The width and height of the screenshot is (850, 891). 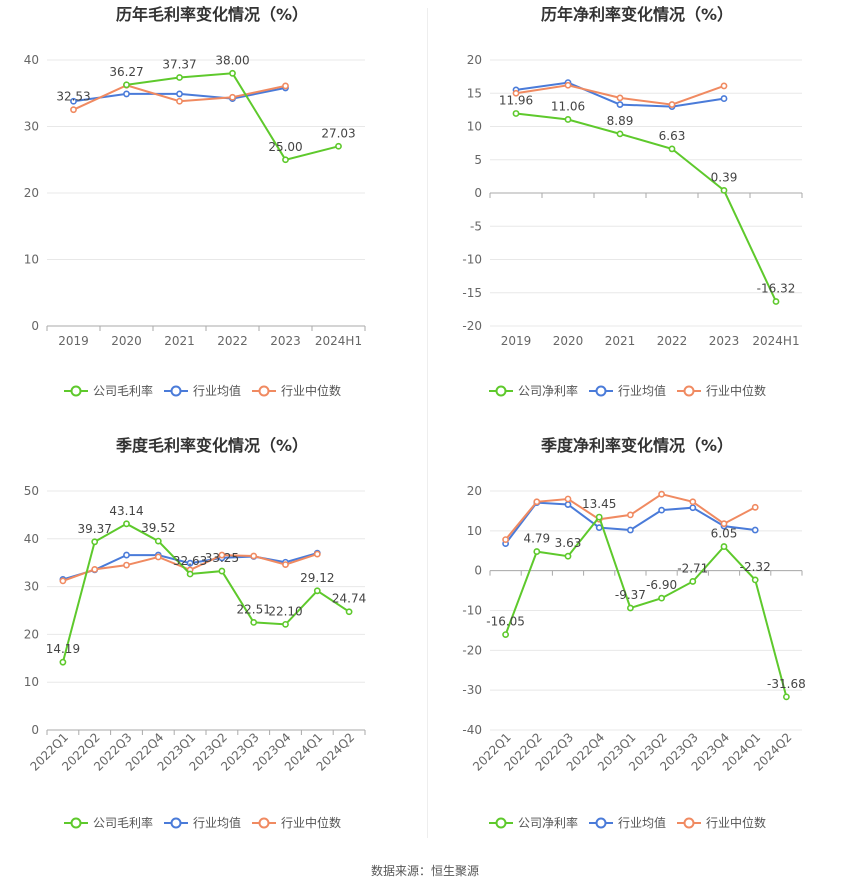 I want to click on y-tick-label: 30, so click(x=31, y=127).